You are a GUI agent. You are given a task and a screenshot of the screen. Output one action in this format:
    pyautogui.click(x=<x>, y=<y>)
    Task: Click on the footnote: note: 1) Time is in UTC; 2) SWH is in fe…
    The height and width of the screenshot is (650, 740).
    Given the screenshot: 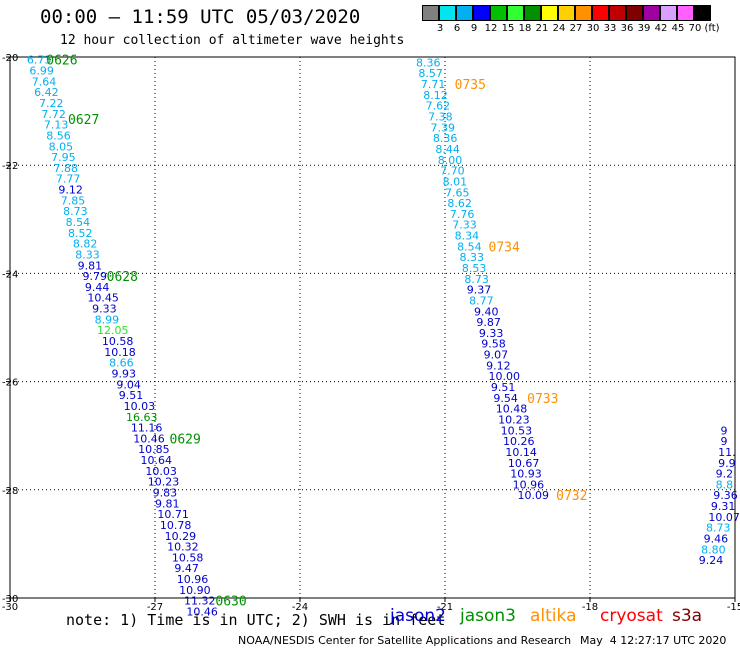 What is the action you would take?
    pyautogui.click(x=256, y=620)
    